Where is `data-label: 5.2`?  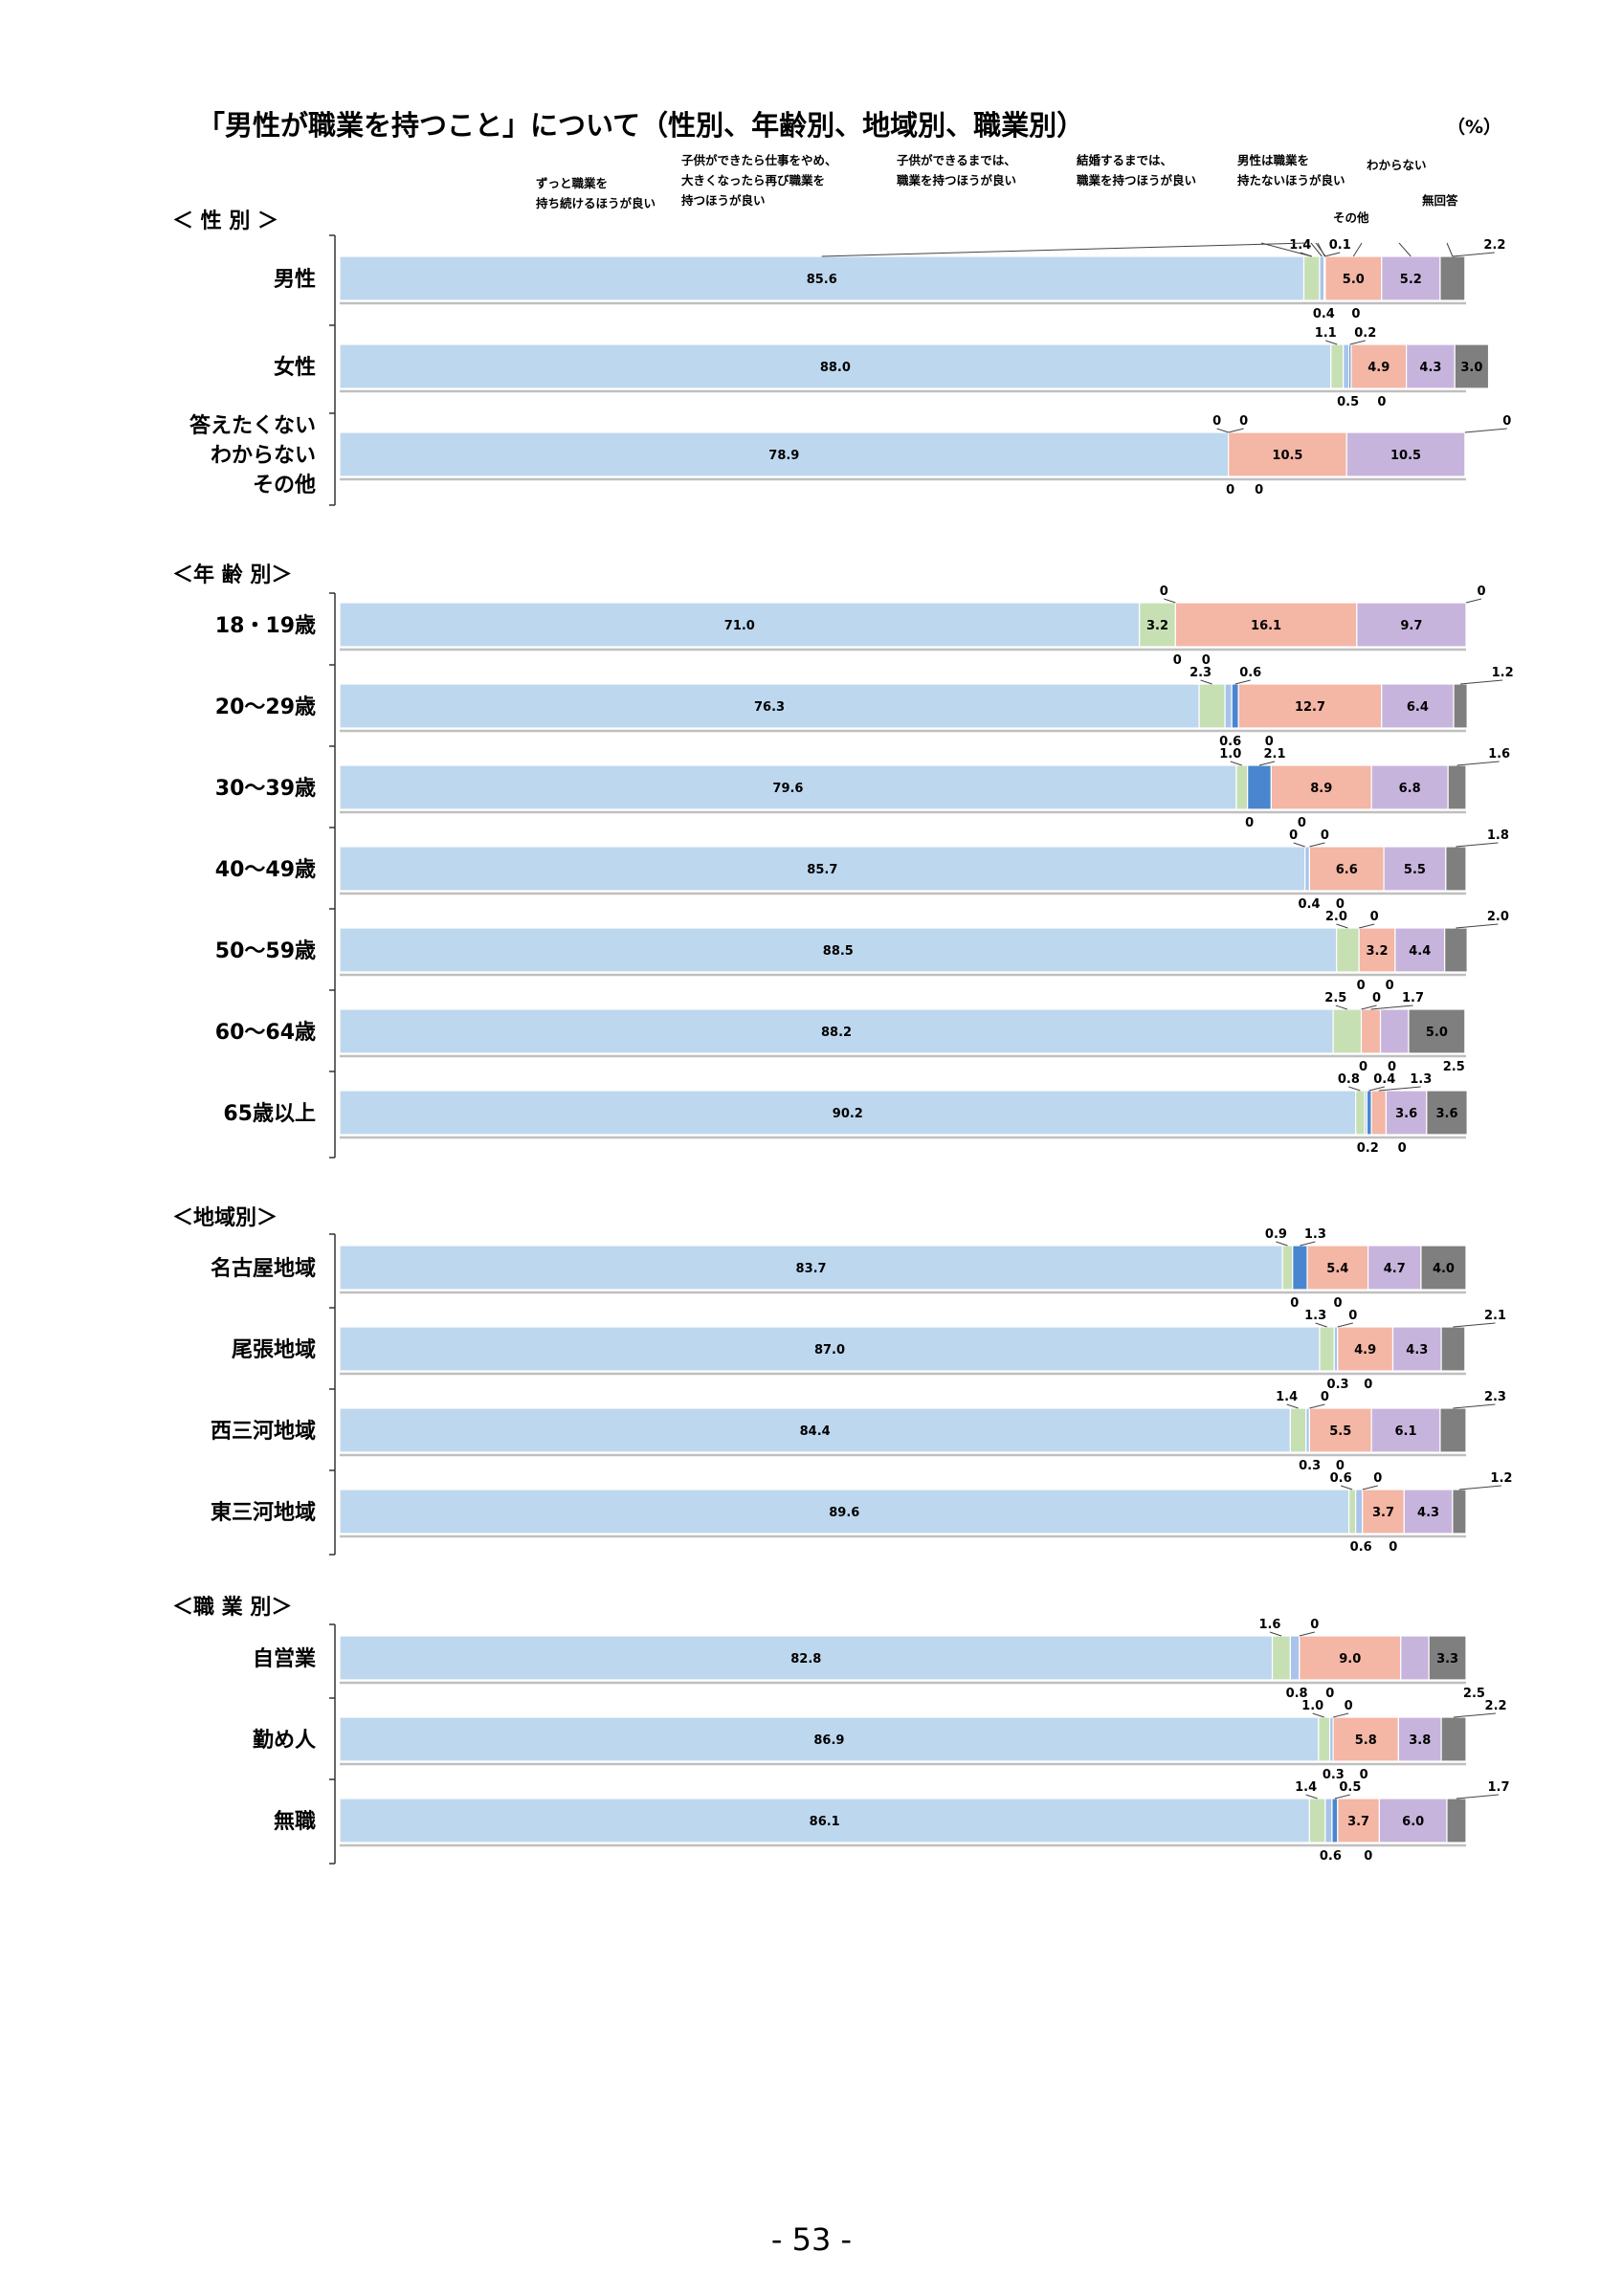 data-label: 5.2 is located at coordinates (1411, 280).